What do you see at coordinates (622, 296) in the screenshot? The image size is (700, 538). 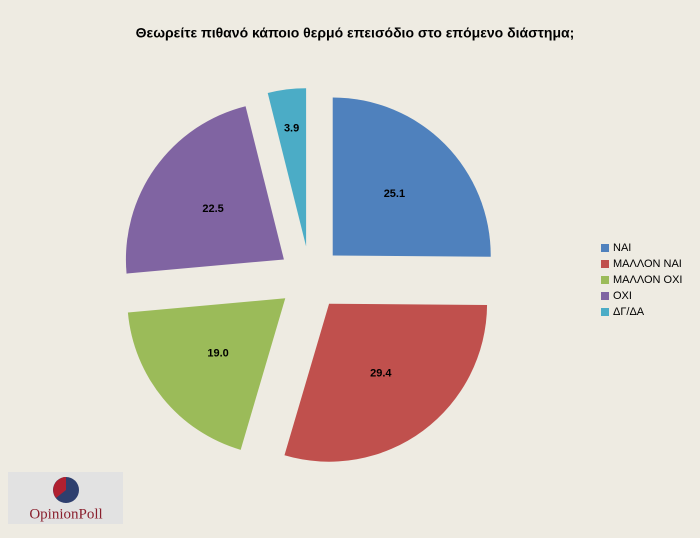 I see `legend-label: ΟΧΙ` at bounding box center [622, 296].